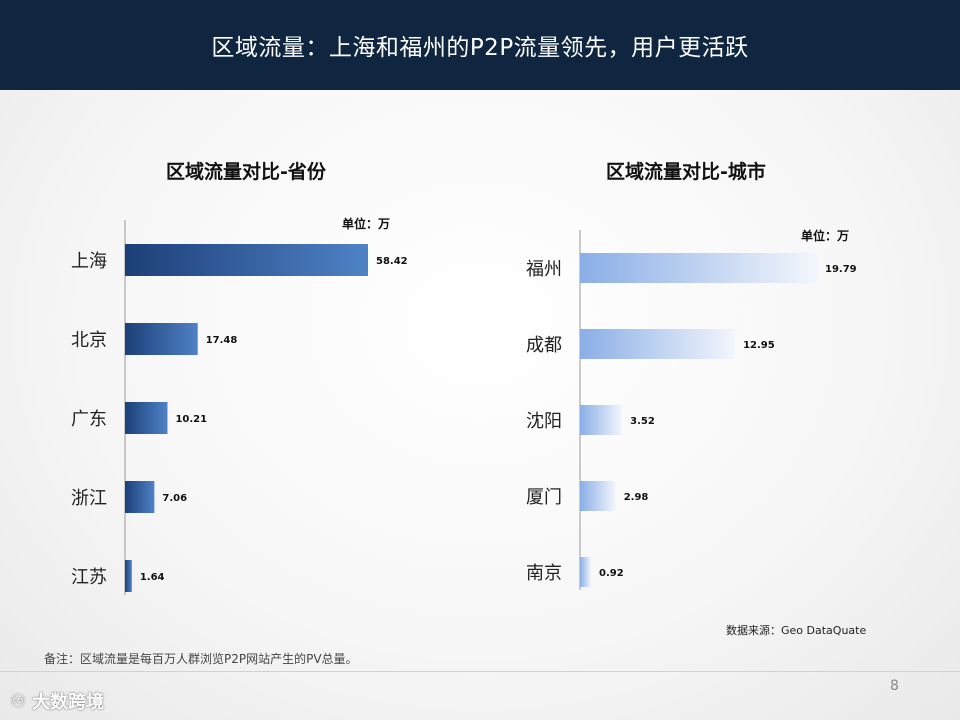 The image size is (960, 720). Describe the element at coordinates (544, 497) in the screenshot. I see `category-label: 厦门` at that location.